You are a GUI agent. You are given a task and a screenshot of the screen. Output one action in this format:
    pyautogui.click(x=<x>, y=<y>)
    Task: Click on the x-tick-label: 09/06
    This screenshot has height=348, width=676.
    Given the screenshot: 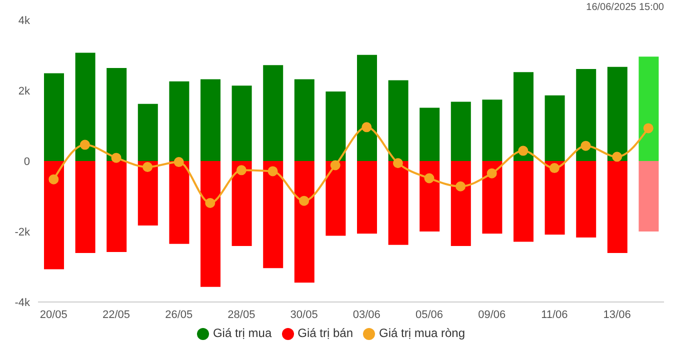 What is the action you would take?
    pyautogui.click(x=492, y=314)
    